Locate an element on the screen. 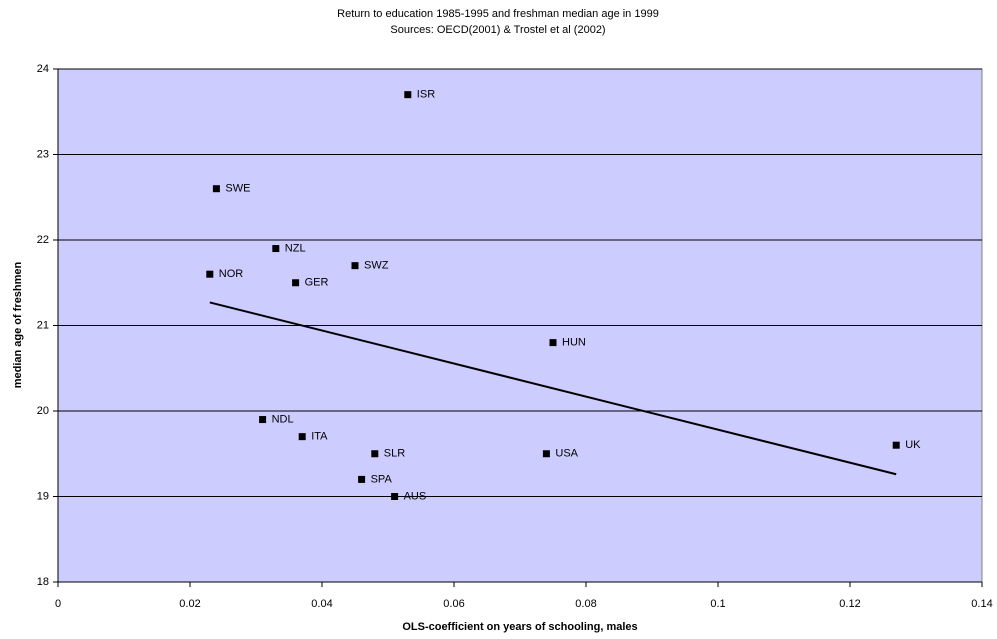  point-label: SWZ is located at coordinates (376, 266).